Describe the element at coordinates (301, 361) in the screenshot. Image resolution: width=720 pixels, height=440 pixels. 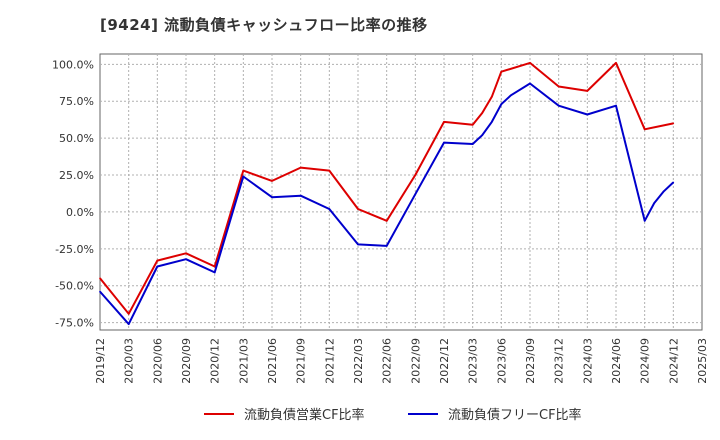
I see `x-tick-label: 2021/09` at that location.